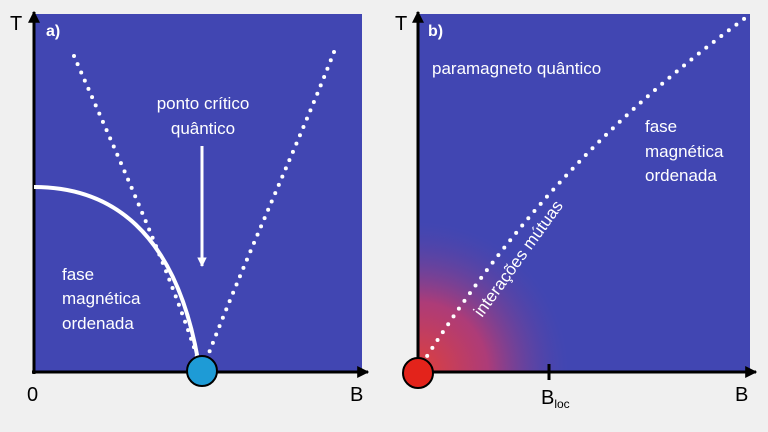 This screenshot has height=432, width=768. I want to click on panel-a-quantum-critical-point, so click(202, 371).